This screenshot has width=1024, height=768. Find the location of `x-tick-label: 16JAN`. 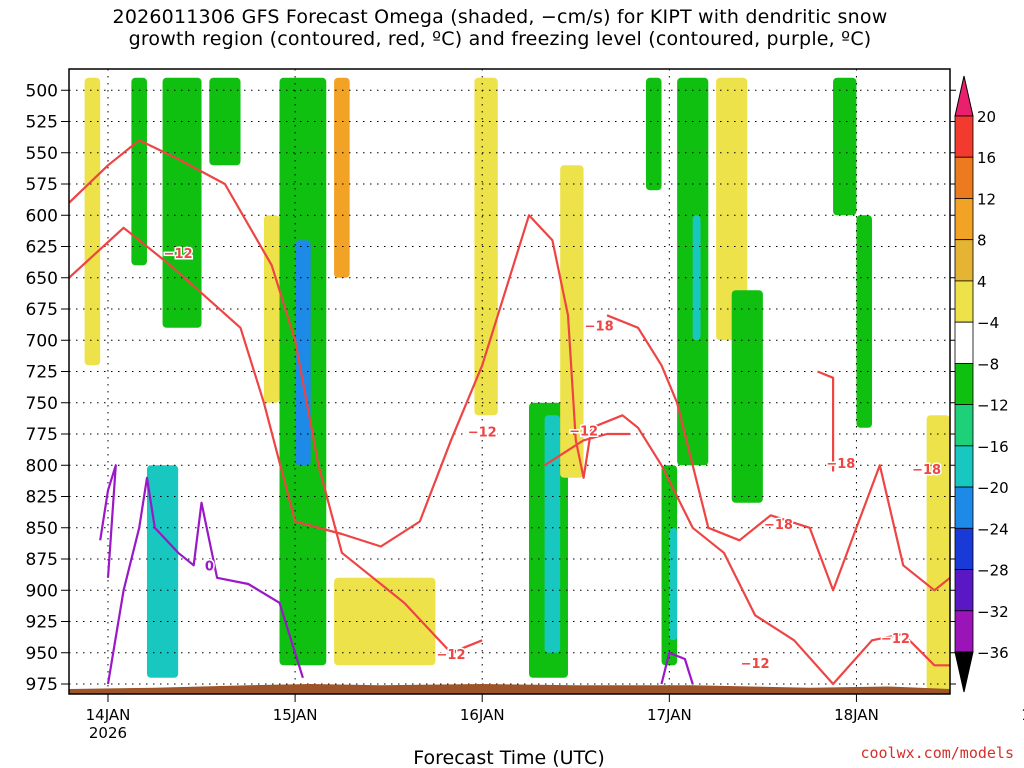

x-tick-label: 16JAN is located at coordinates (482, 715).